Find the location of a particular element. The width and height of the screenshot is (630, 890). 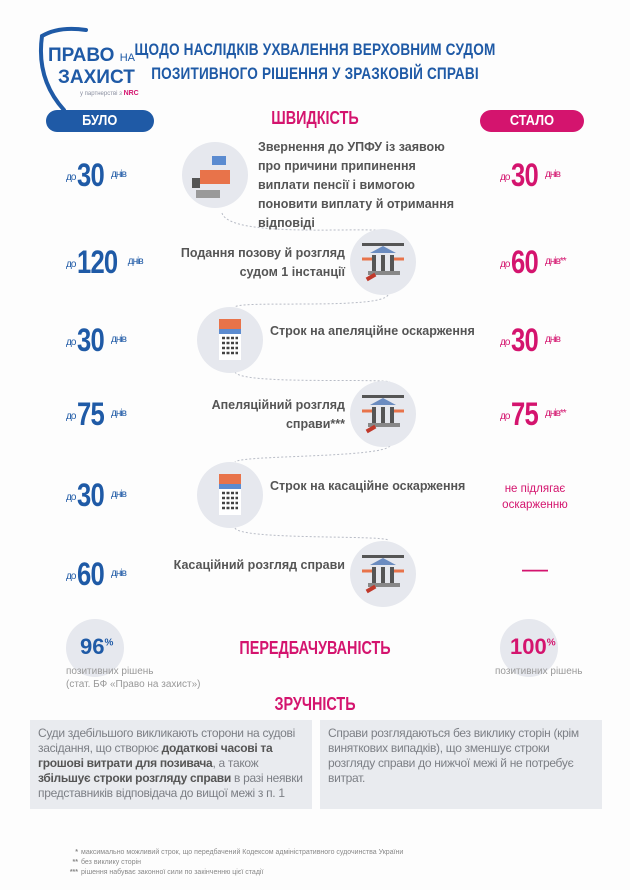

speed-heading: ШВИДКІСТЬ is located at coordinates (315, 118).